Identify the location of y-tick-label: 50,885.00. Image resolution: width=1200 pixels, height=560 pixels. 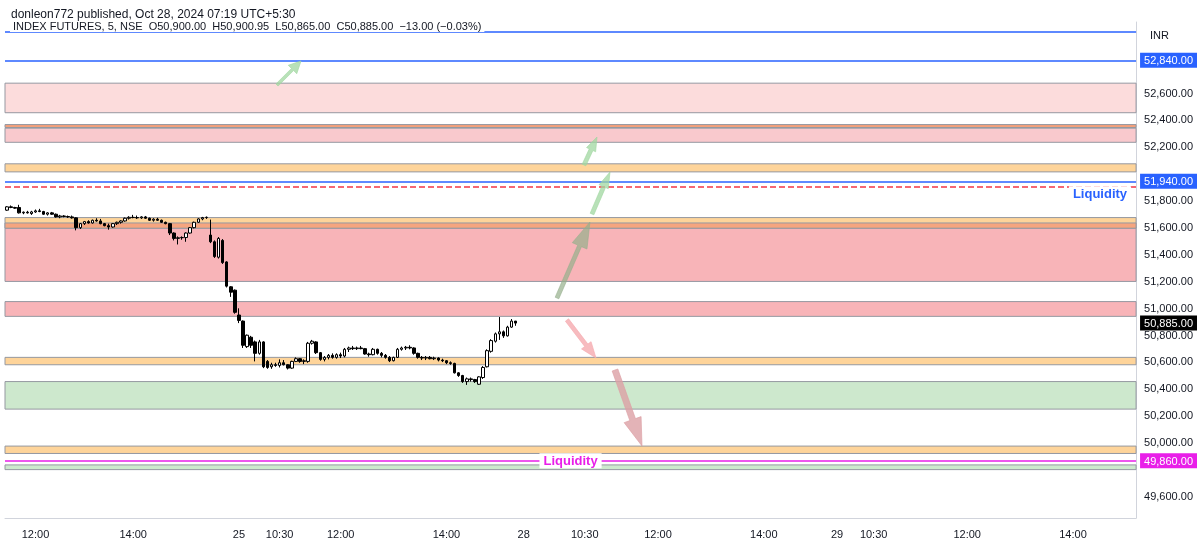
(1168, 323).